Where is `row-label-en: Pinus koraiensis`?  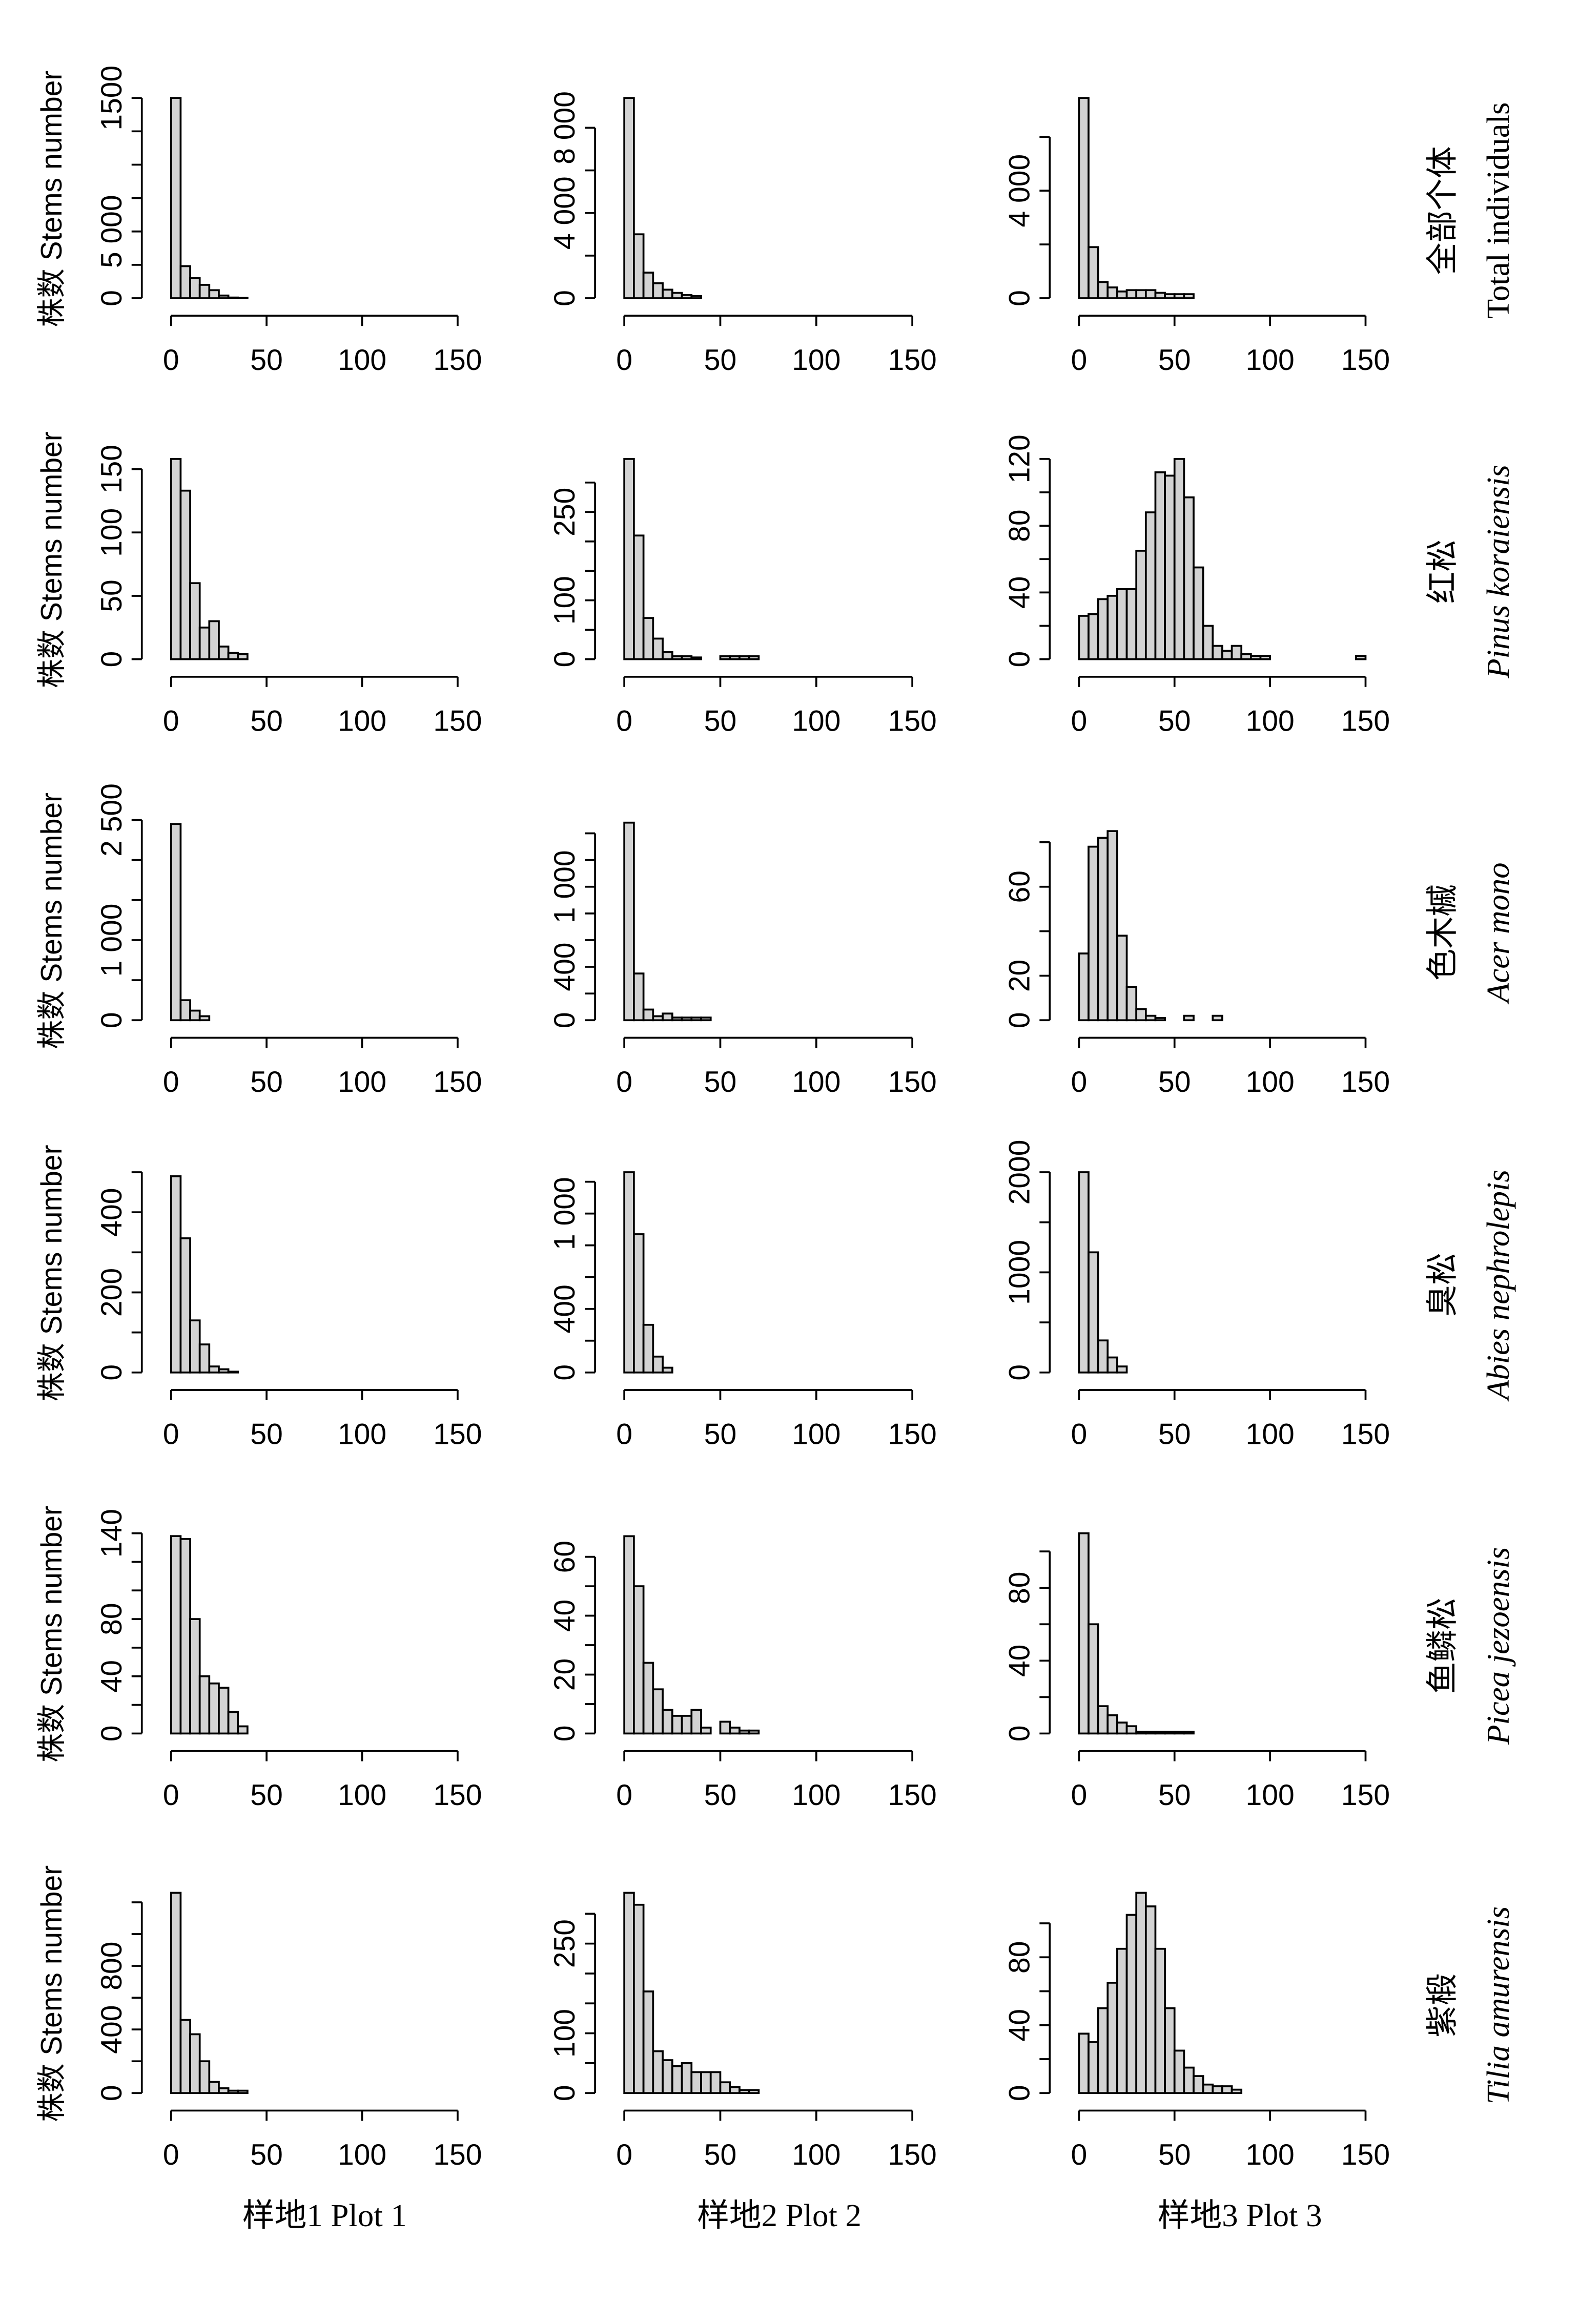
row-label-en: Pinus koraiensis is located at coordinates (1498, 572).